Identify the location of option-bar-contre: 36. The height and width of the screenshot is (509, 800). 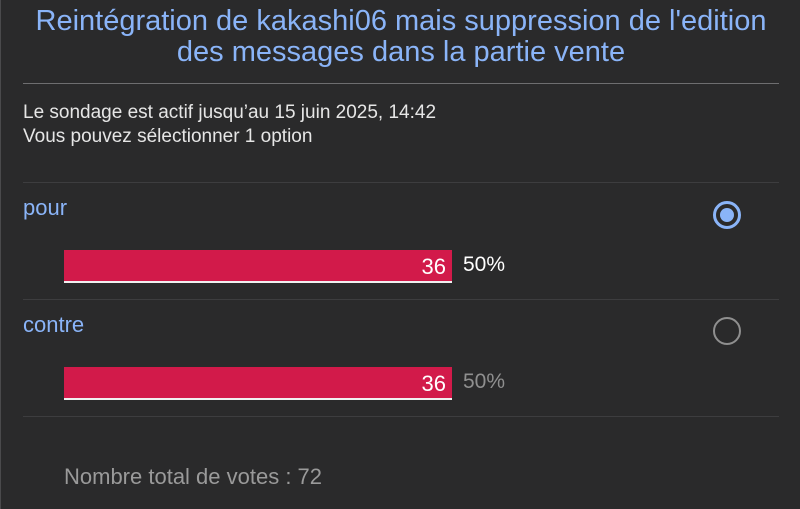
(258, 383).